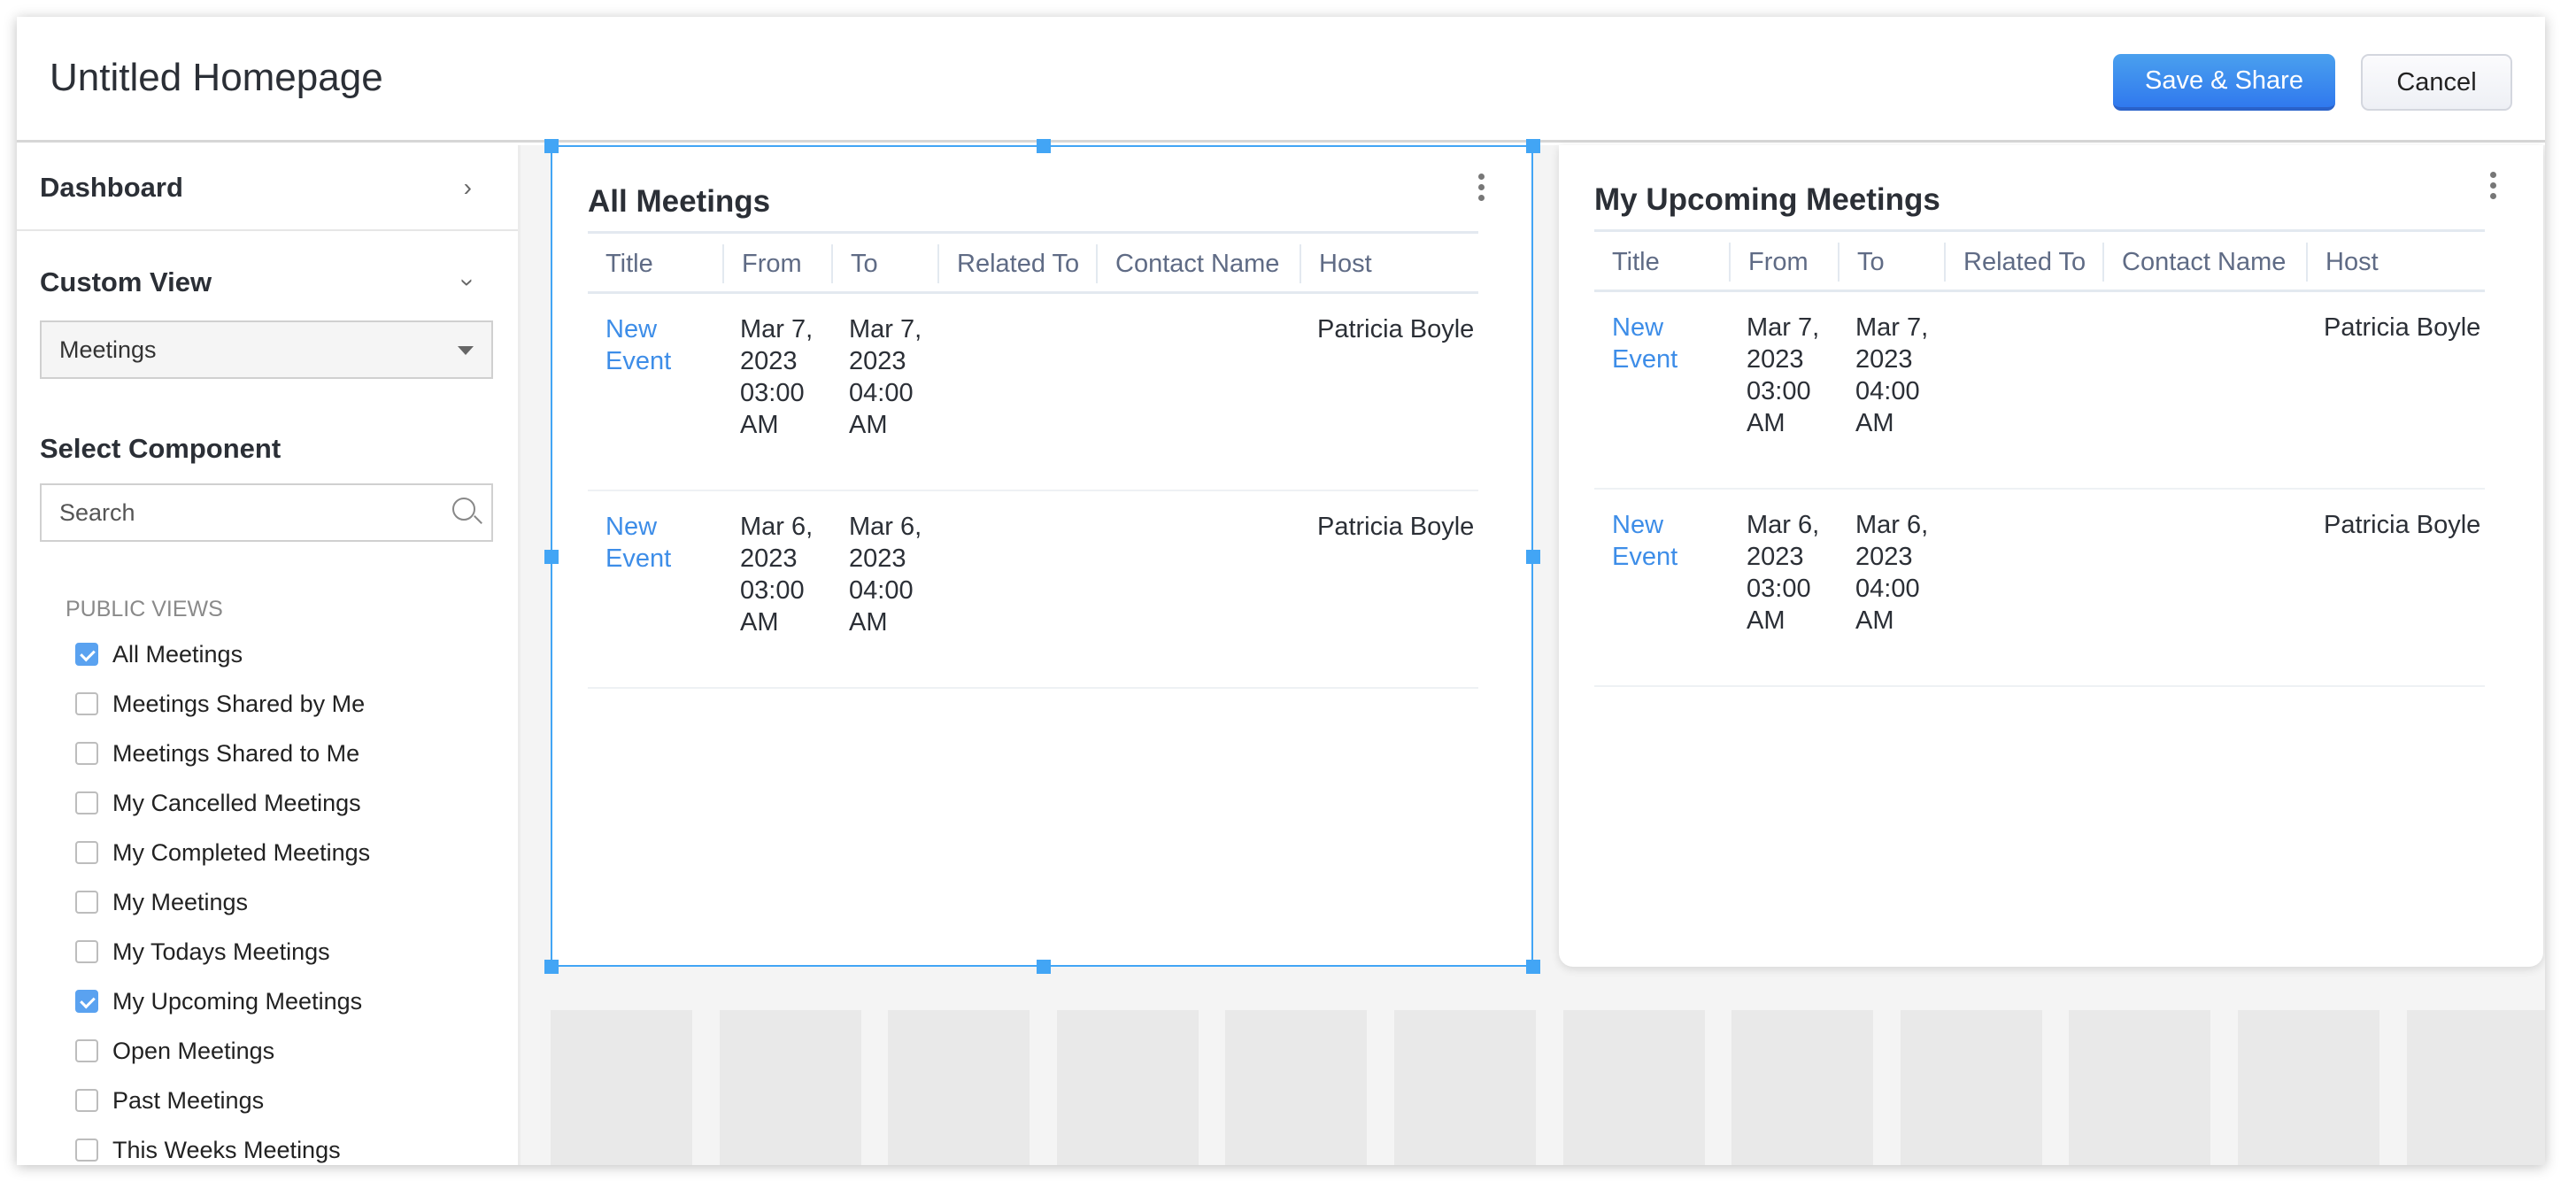 This screenshot has width=2576, height=1181. I want to click on view-option: Past Meetings, so click(169, 1100).